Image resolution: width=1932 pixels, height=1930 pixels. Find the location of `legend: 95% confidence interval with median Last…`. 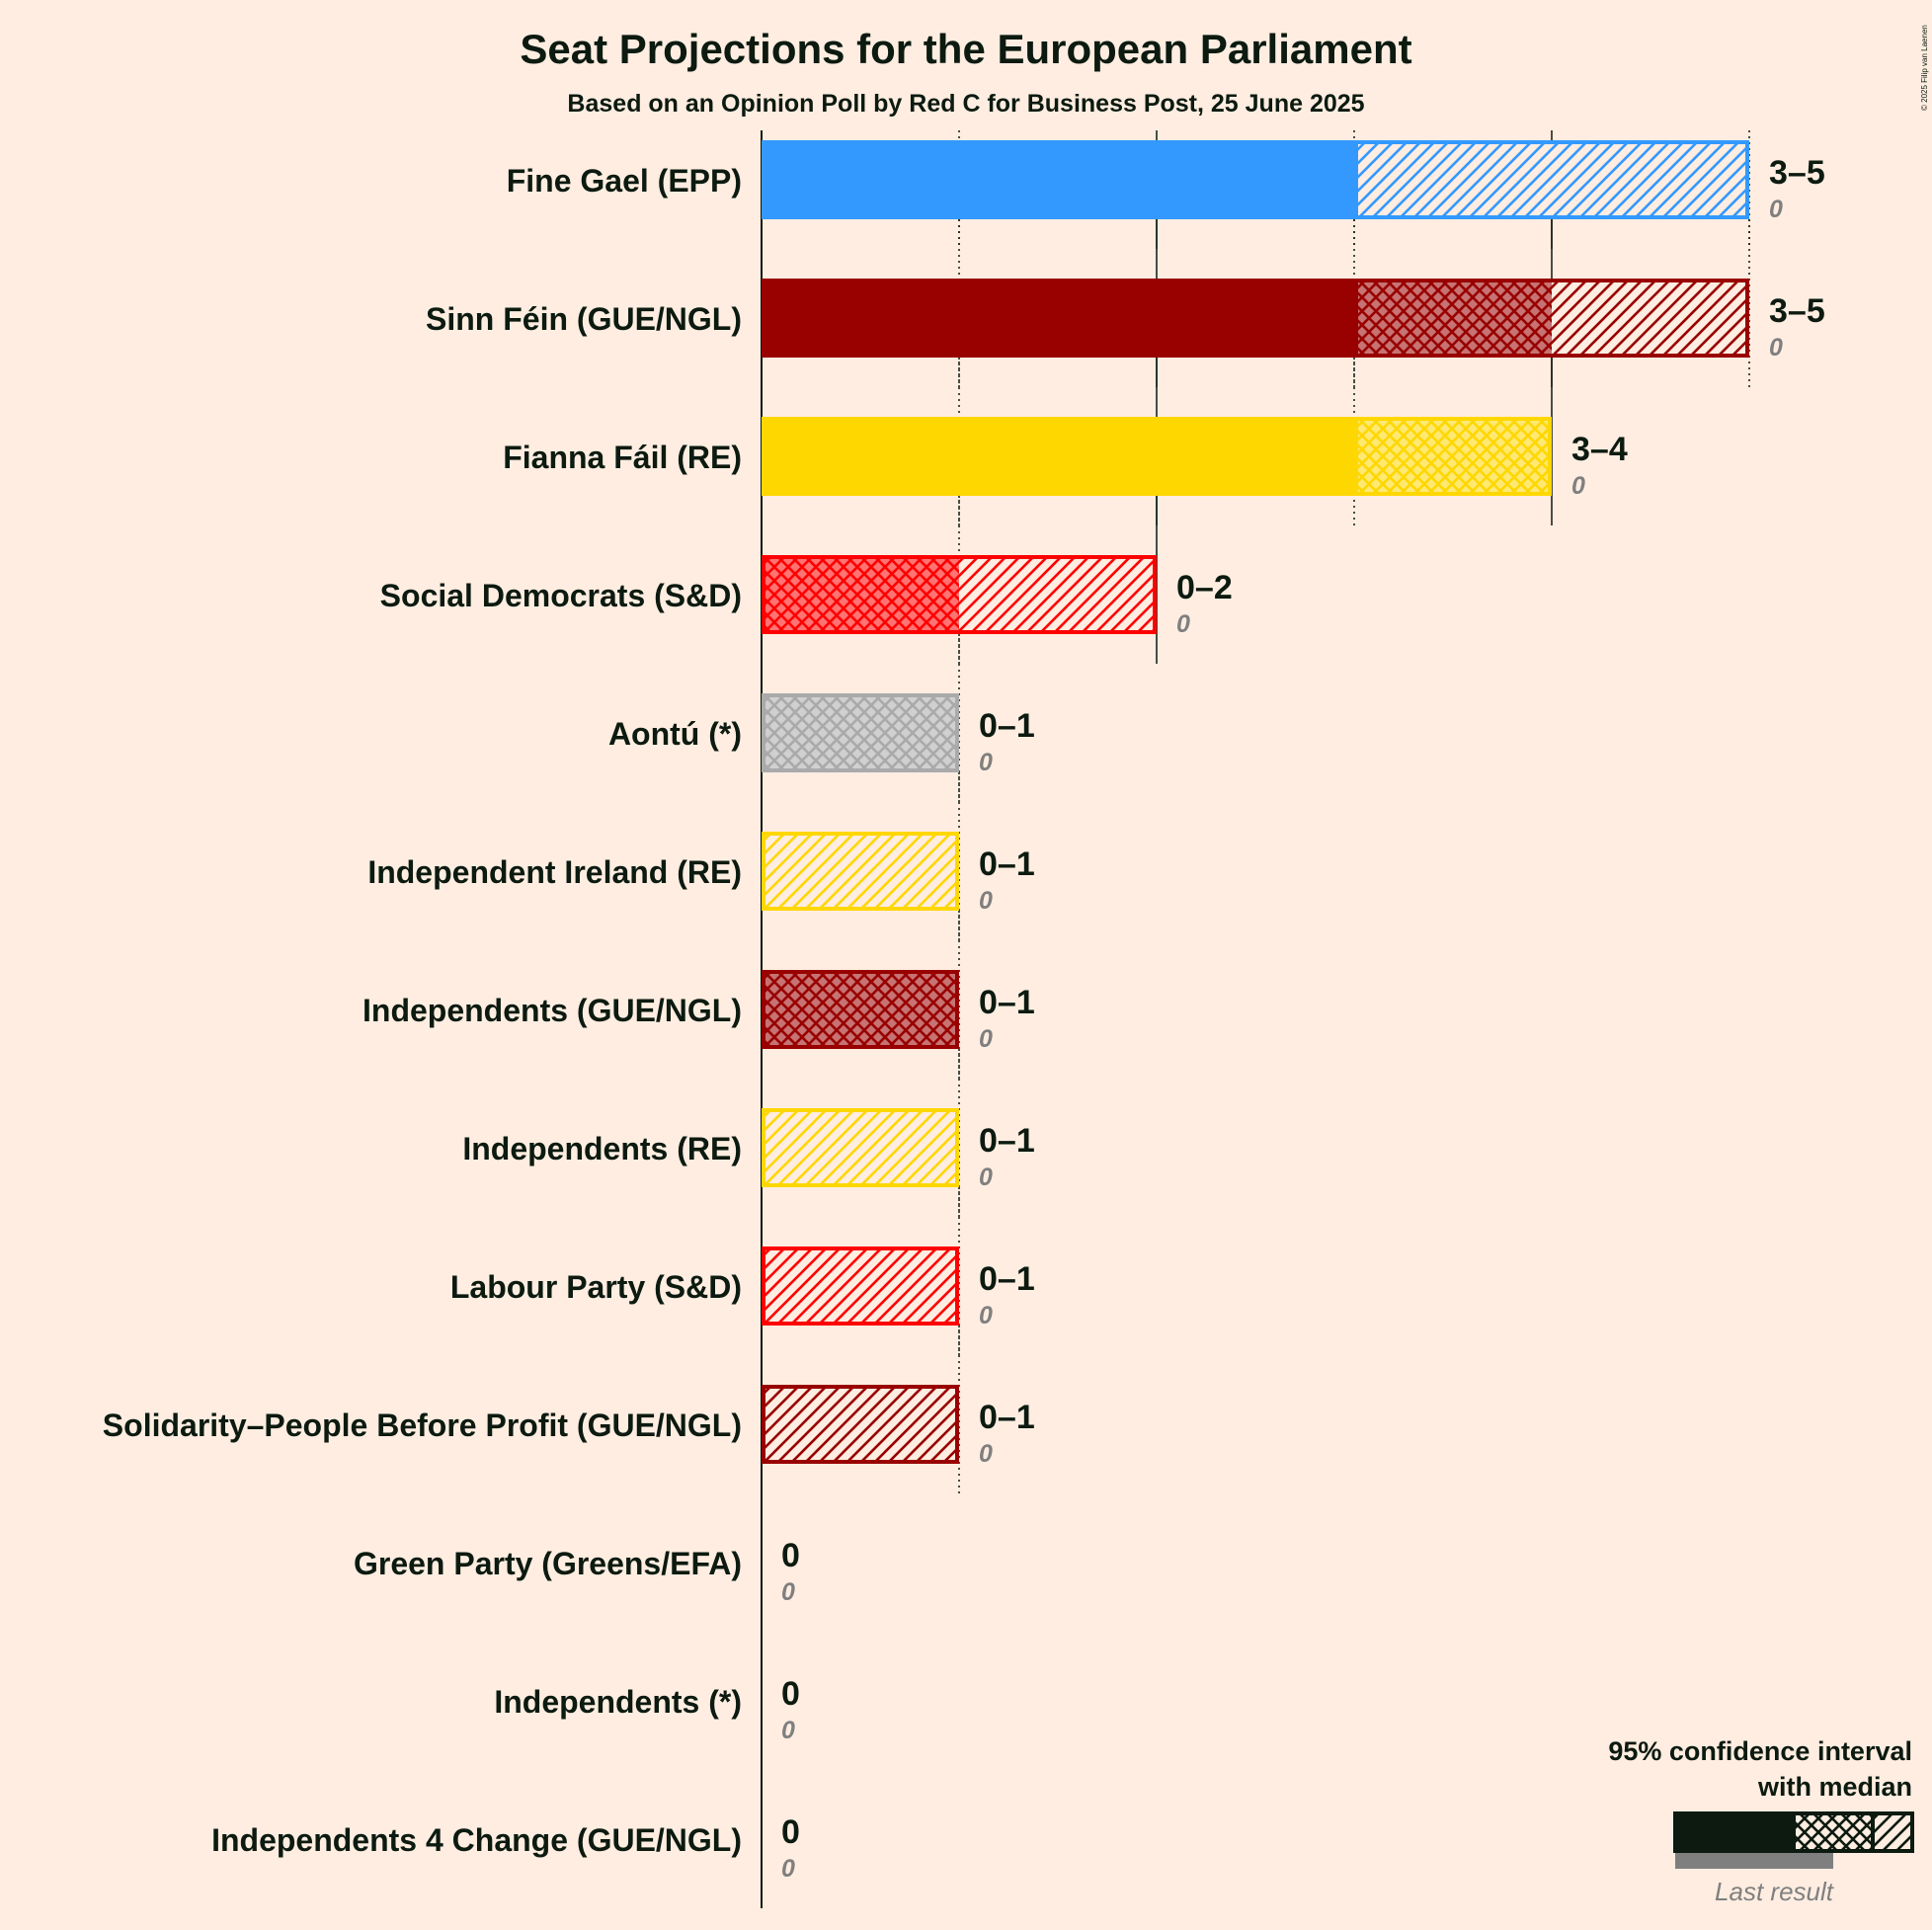

legend: 95% confidence interval with median Last… is located at coordinates (1761, 1821).